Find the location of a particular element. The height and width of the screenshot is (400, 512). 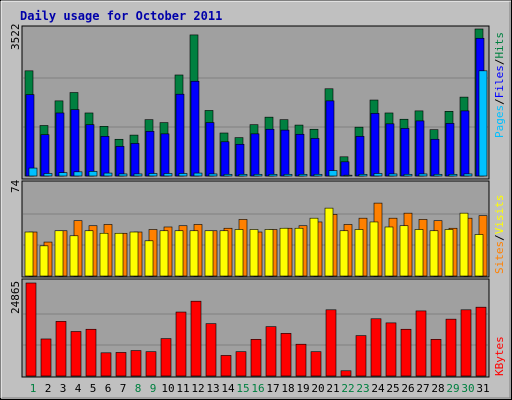

kbytes-legend: KBytes is located at coordinates (499, 356).